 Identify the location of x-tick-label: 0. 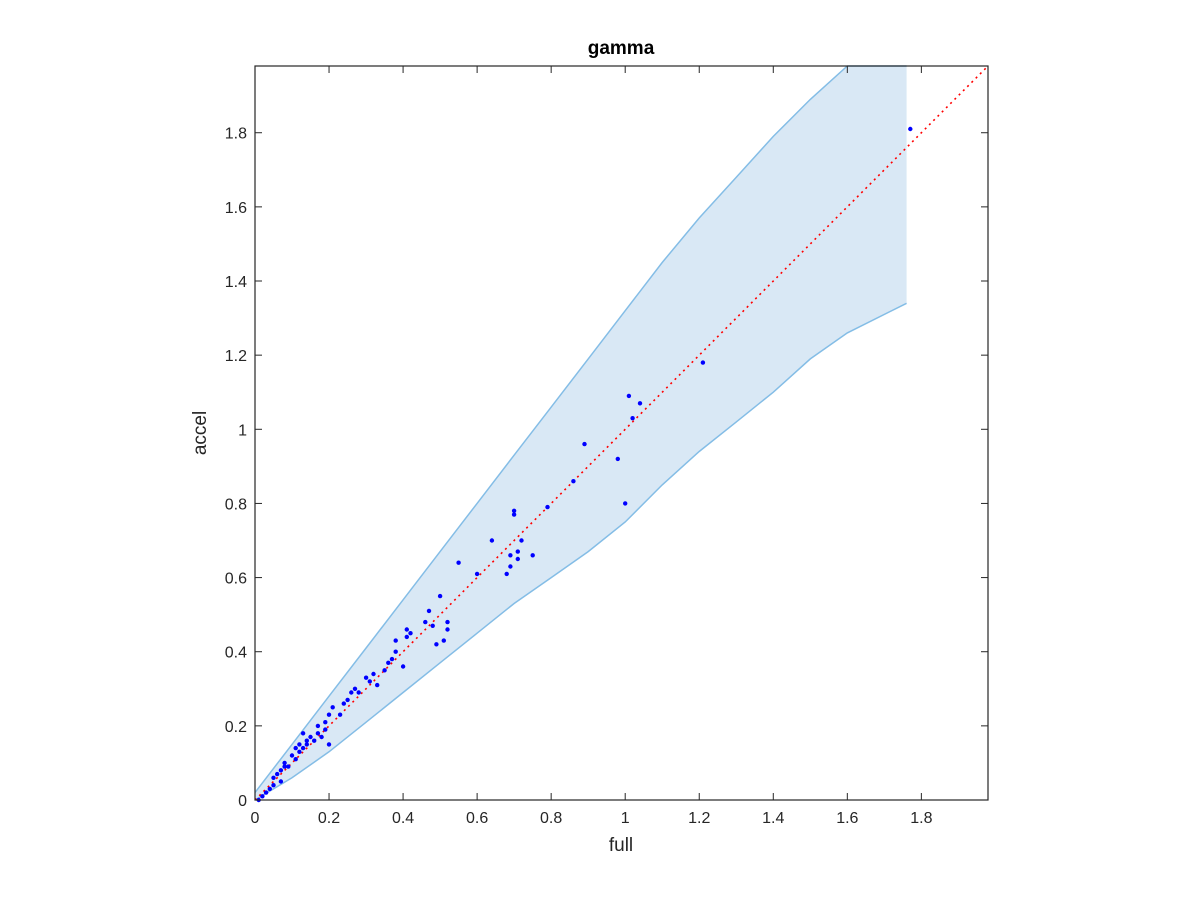
(255, 818).